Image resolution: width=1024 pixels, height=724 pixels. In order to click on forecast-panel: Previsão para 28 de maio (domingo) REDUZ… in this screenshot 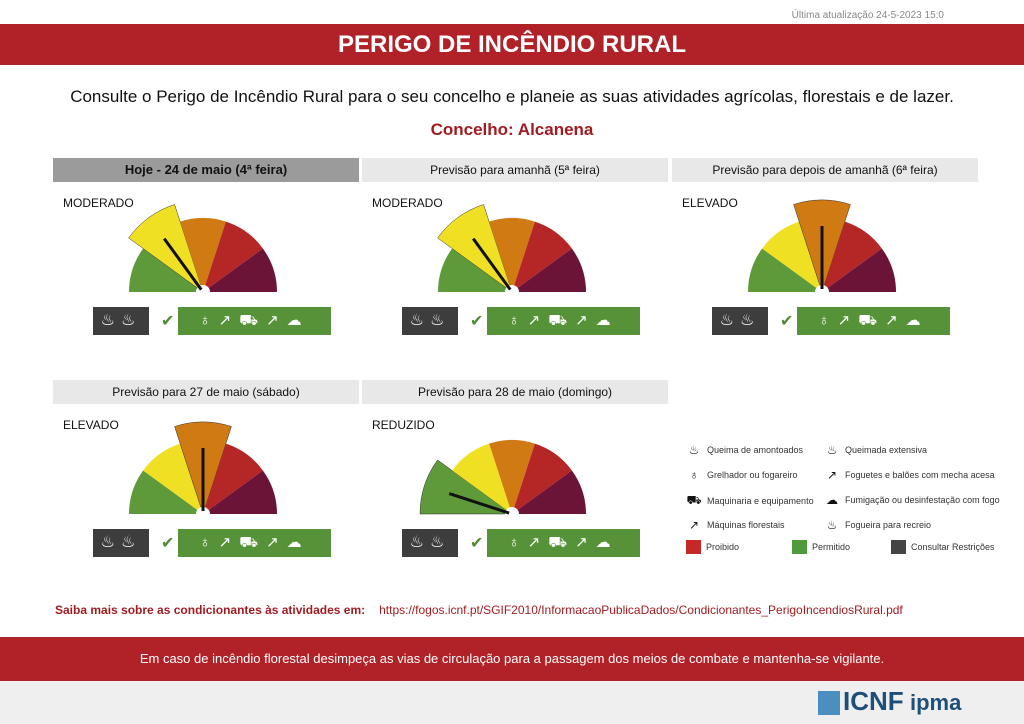, I will do `click(515, 490)`.